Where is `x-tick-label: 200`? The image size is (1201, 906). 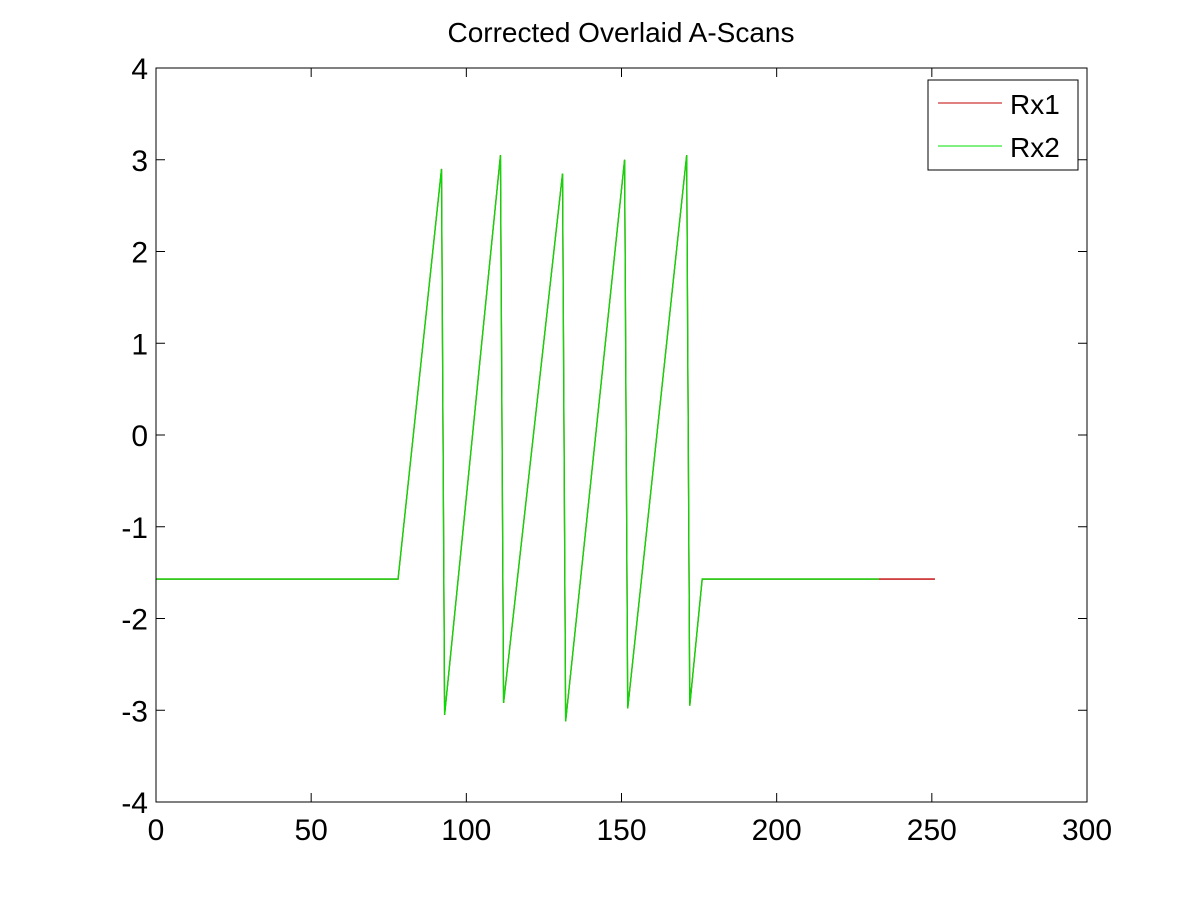 x-tick-label: 200 is located at coordinates (777, 830).